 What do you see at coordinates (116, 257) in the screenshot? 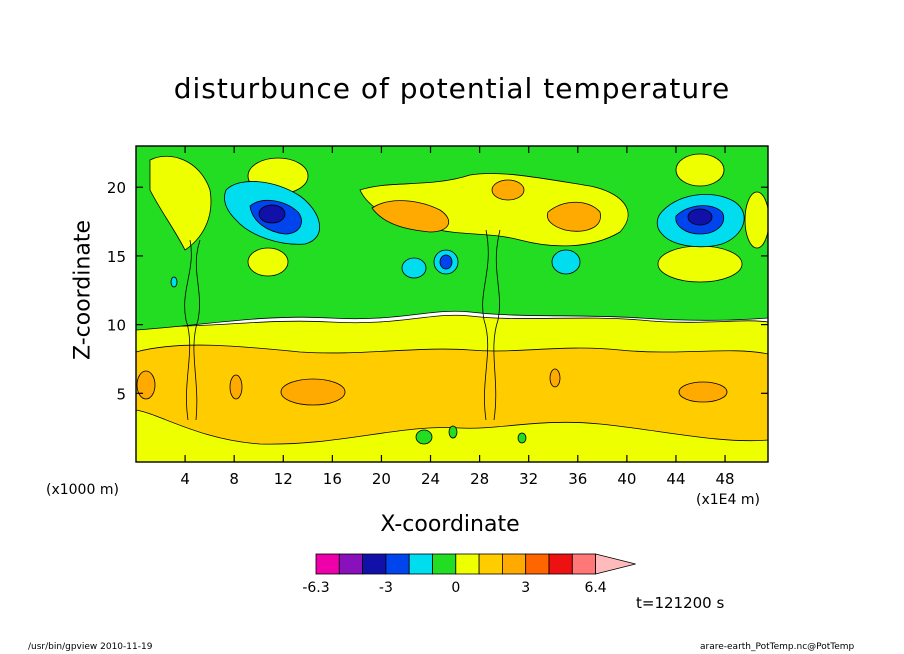
I see `y-tick-label: 15` at bounding box center [116, 257].